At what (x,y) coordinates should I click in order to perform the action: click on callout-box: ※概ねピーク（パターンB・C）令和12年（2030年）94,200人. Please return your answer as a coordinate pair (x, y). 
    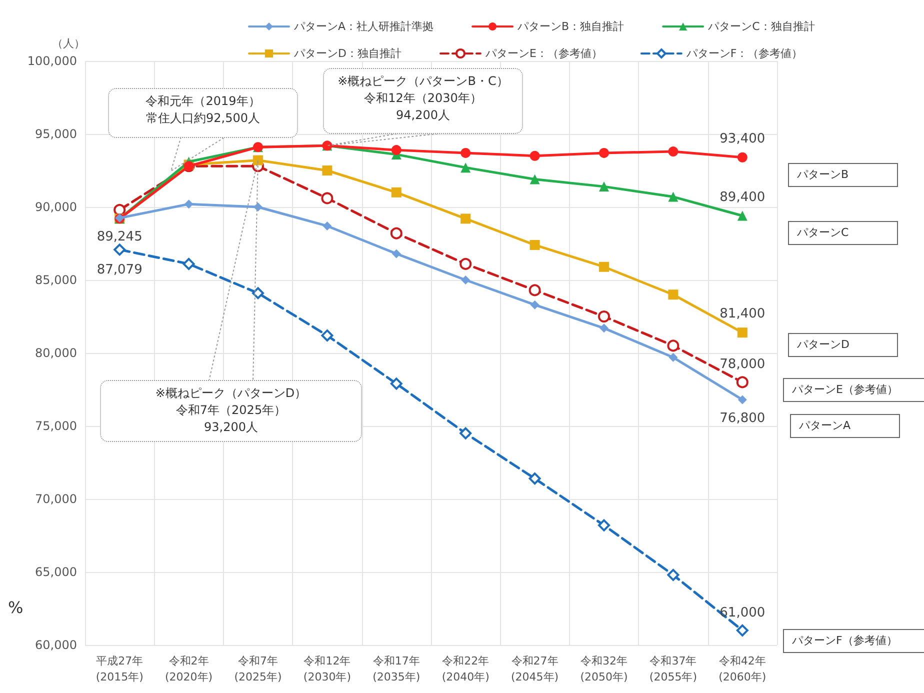
    Looking at the image, I should click on (423, 101).